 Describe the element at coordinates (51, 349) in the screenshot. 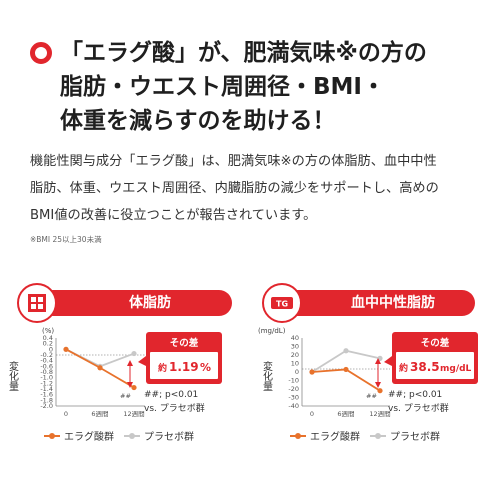

I see `left-ytick-label: 0` at that location.